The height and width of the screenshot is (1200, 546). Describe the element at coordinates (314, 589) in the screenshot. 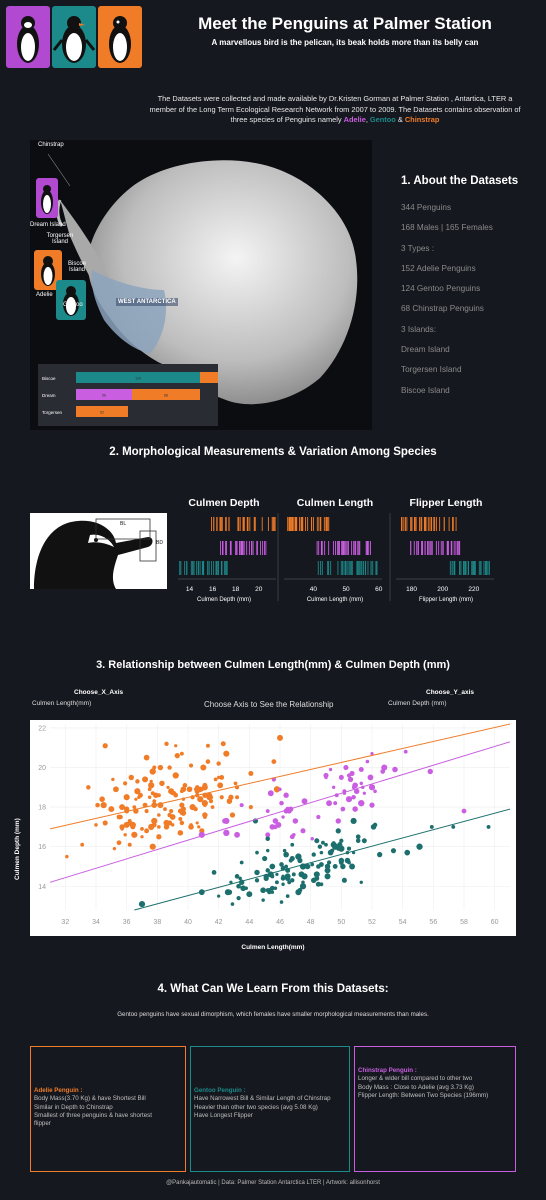

I see `strip-tick-label: 40` at that location.